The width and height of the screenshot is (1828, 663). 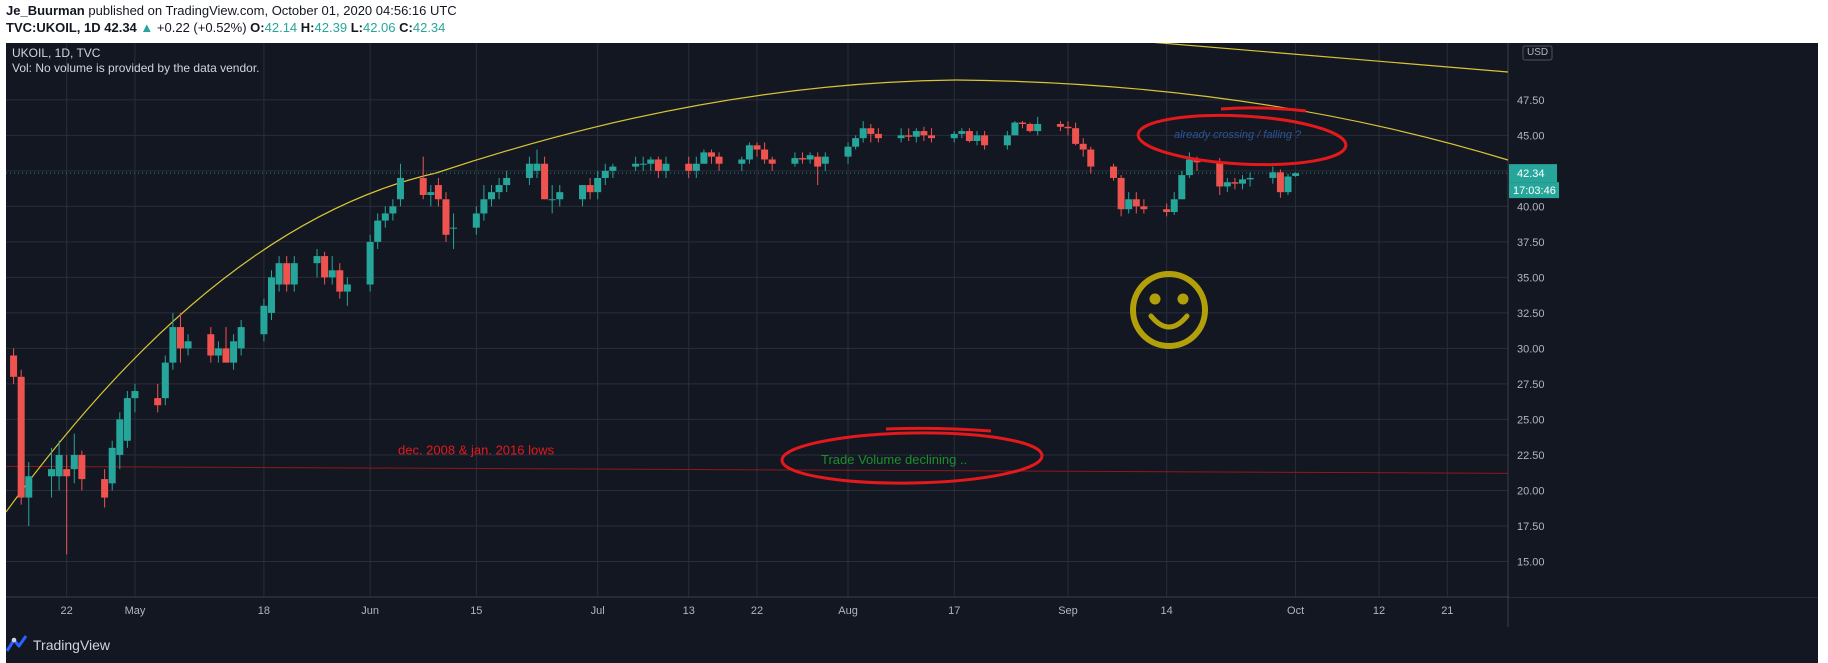 I want to click on price-change: +0.22 (+0.52%), so click(x=201, y=27).